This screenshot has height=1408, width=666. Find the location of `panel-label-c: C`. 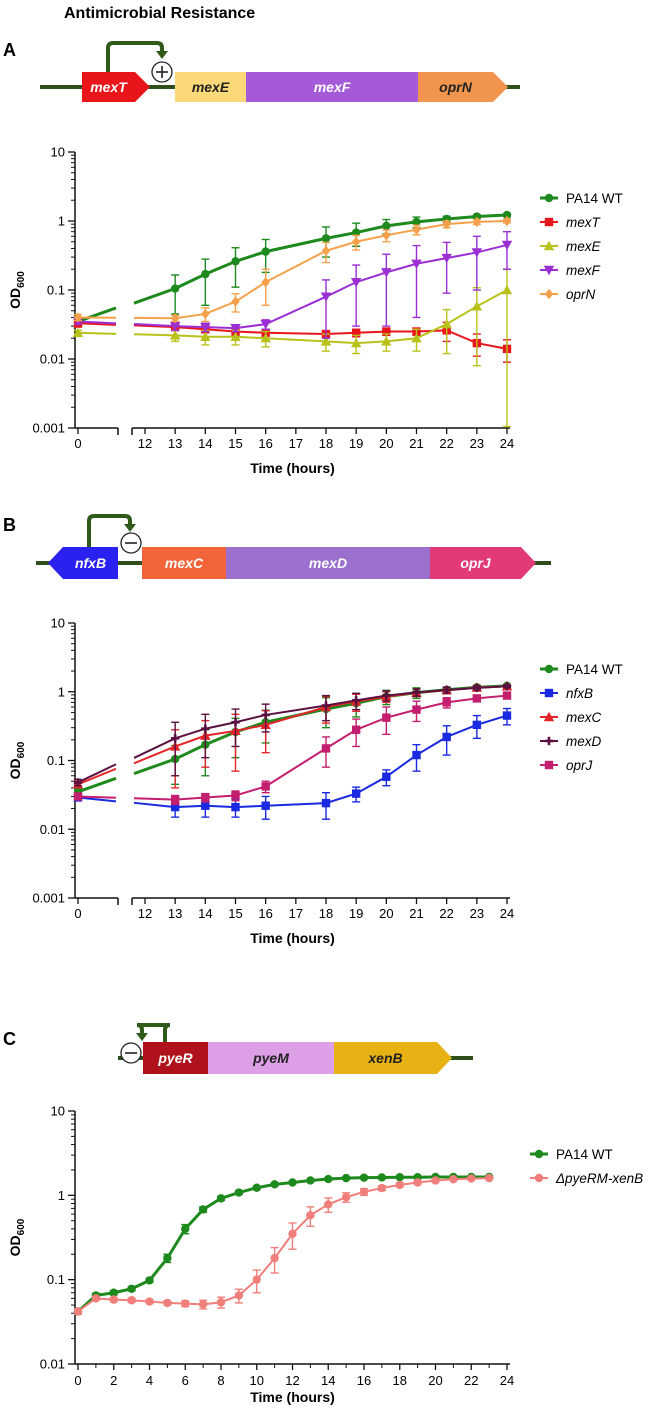

panel-label-c: C is located at coordinates (9, 1039).